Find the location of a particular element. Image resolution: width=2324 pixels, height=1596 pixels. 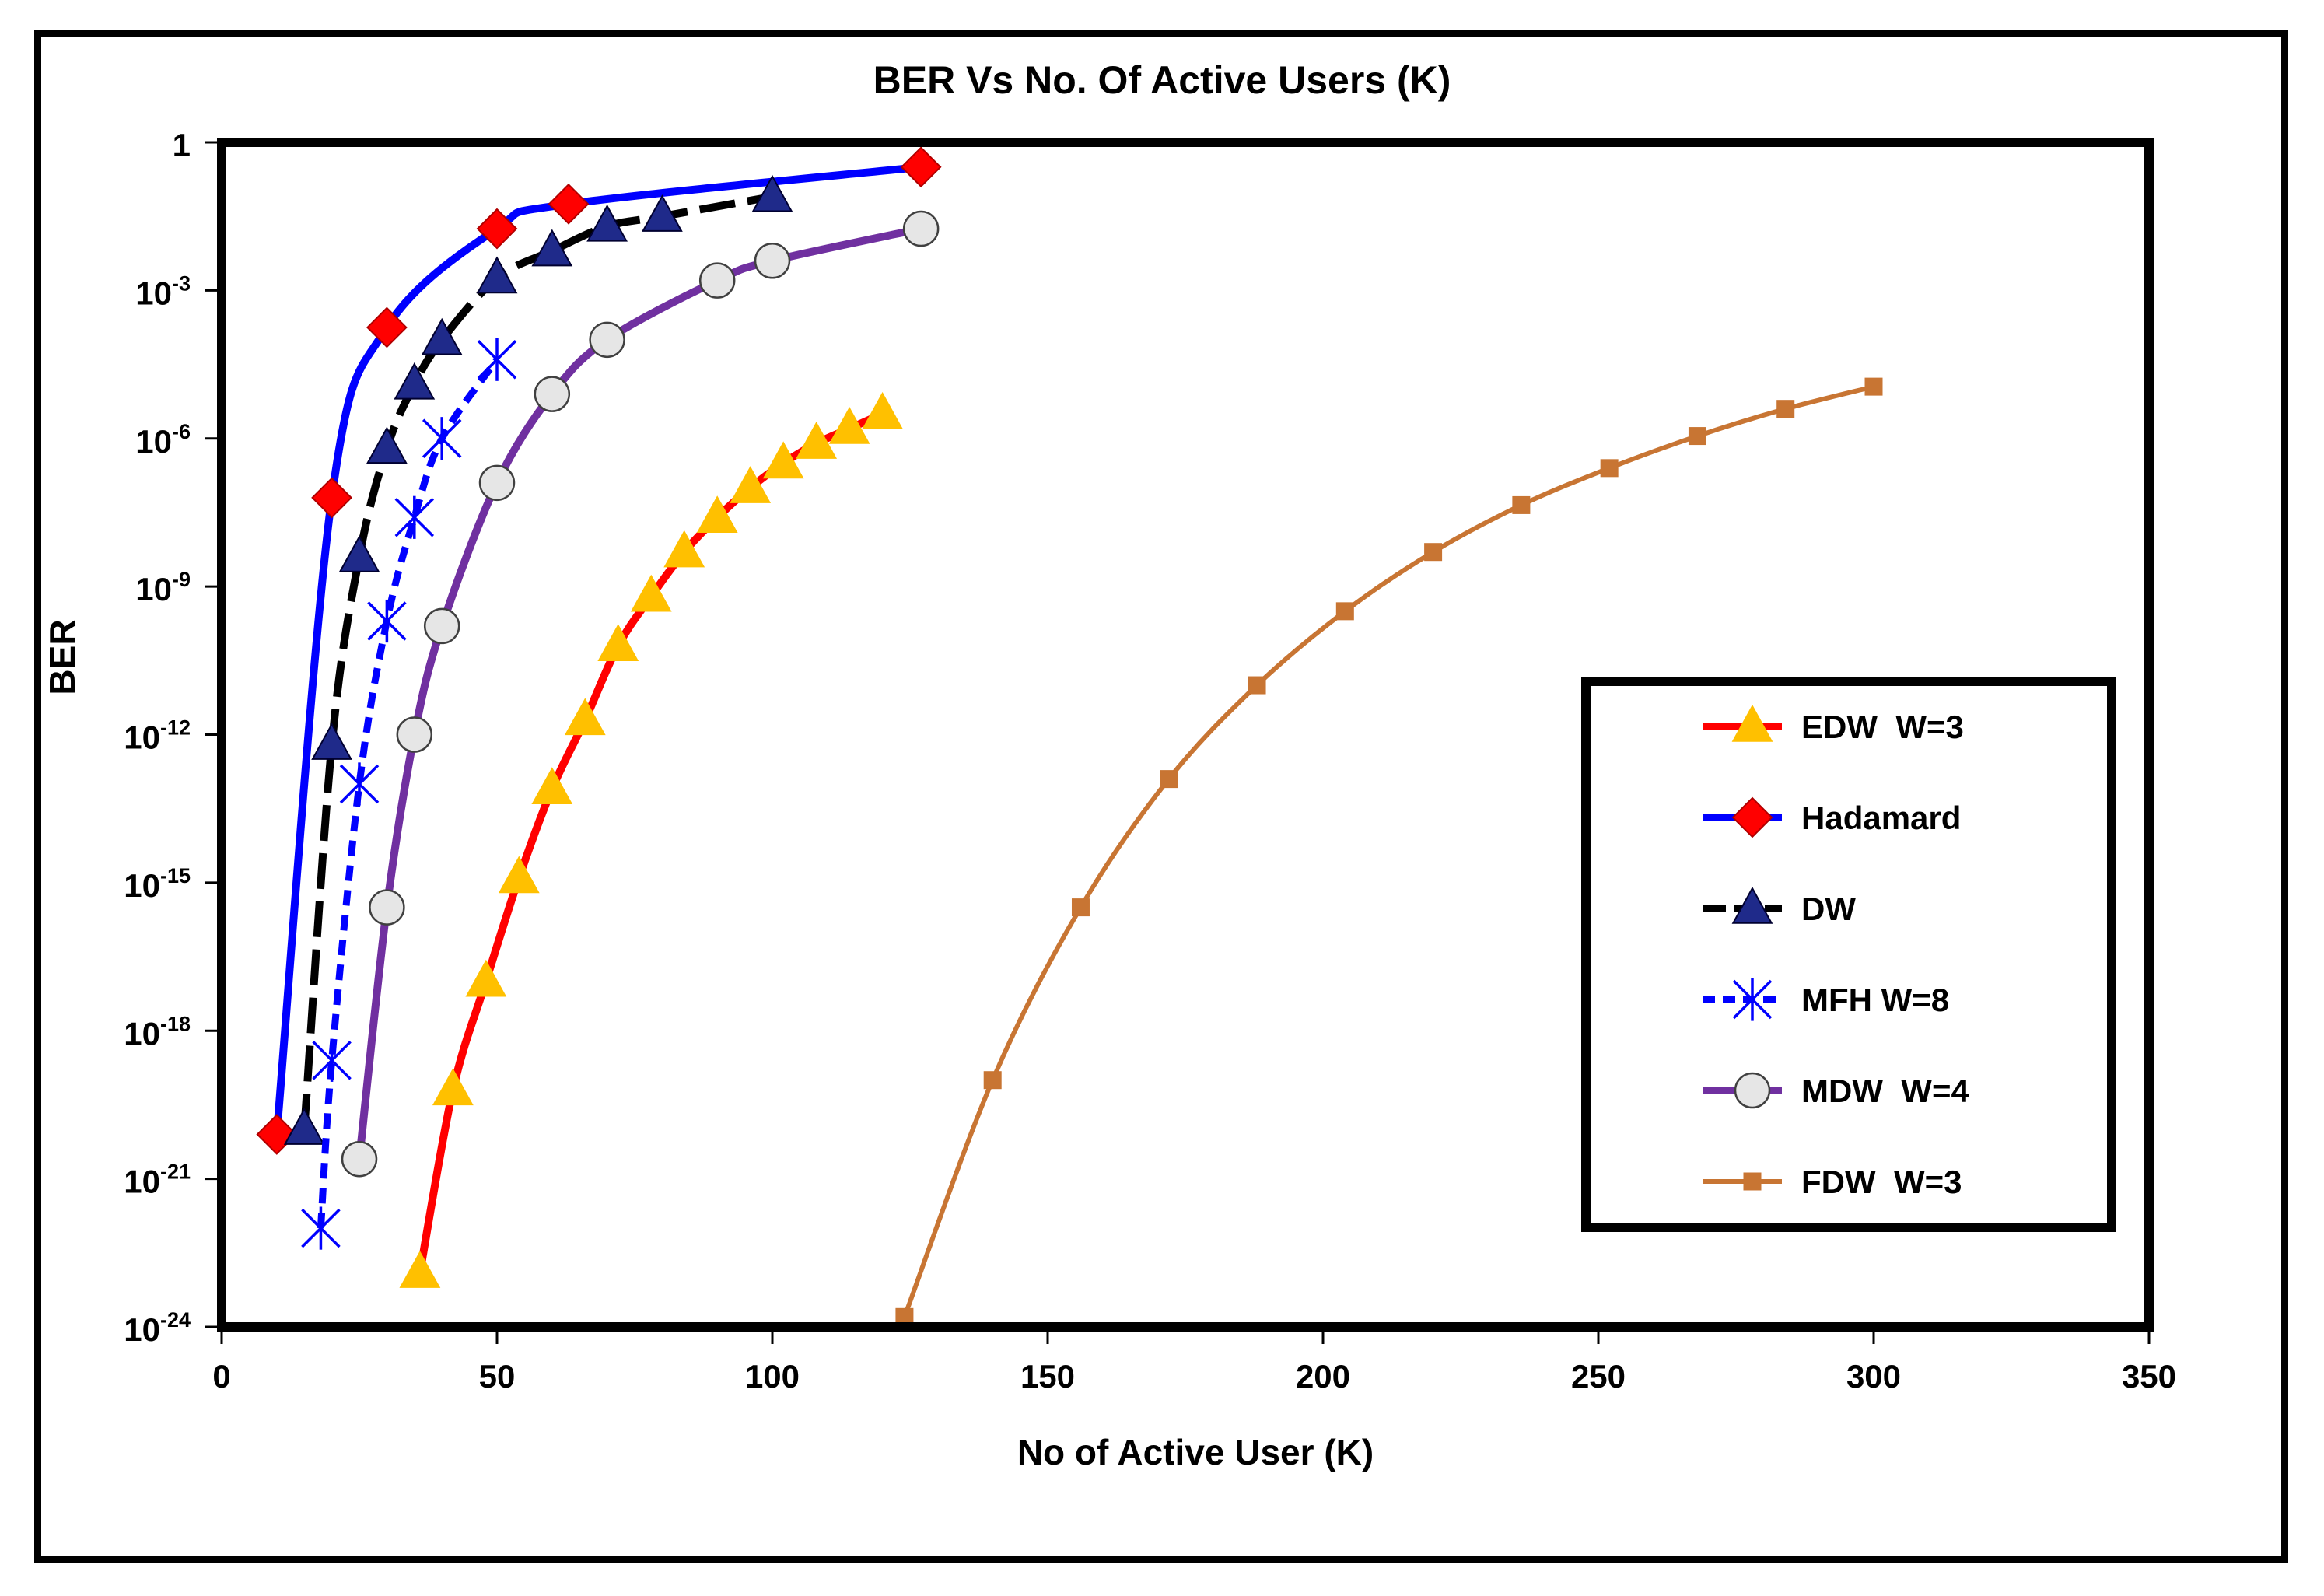

x-tick-label: 300 is located at coordinates (1874, 1377).